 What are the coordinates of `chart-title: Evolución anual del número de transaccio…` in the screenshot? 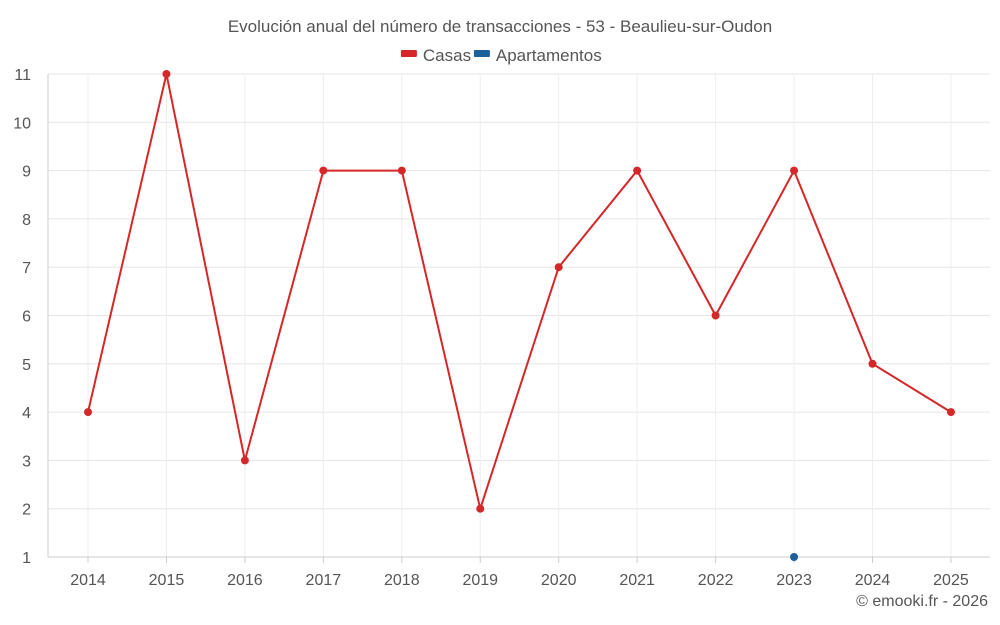 It's located at (500, 26).